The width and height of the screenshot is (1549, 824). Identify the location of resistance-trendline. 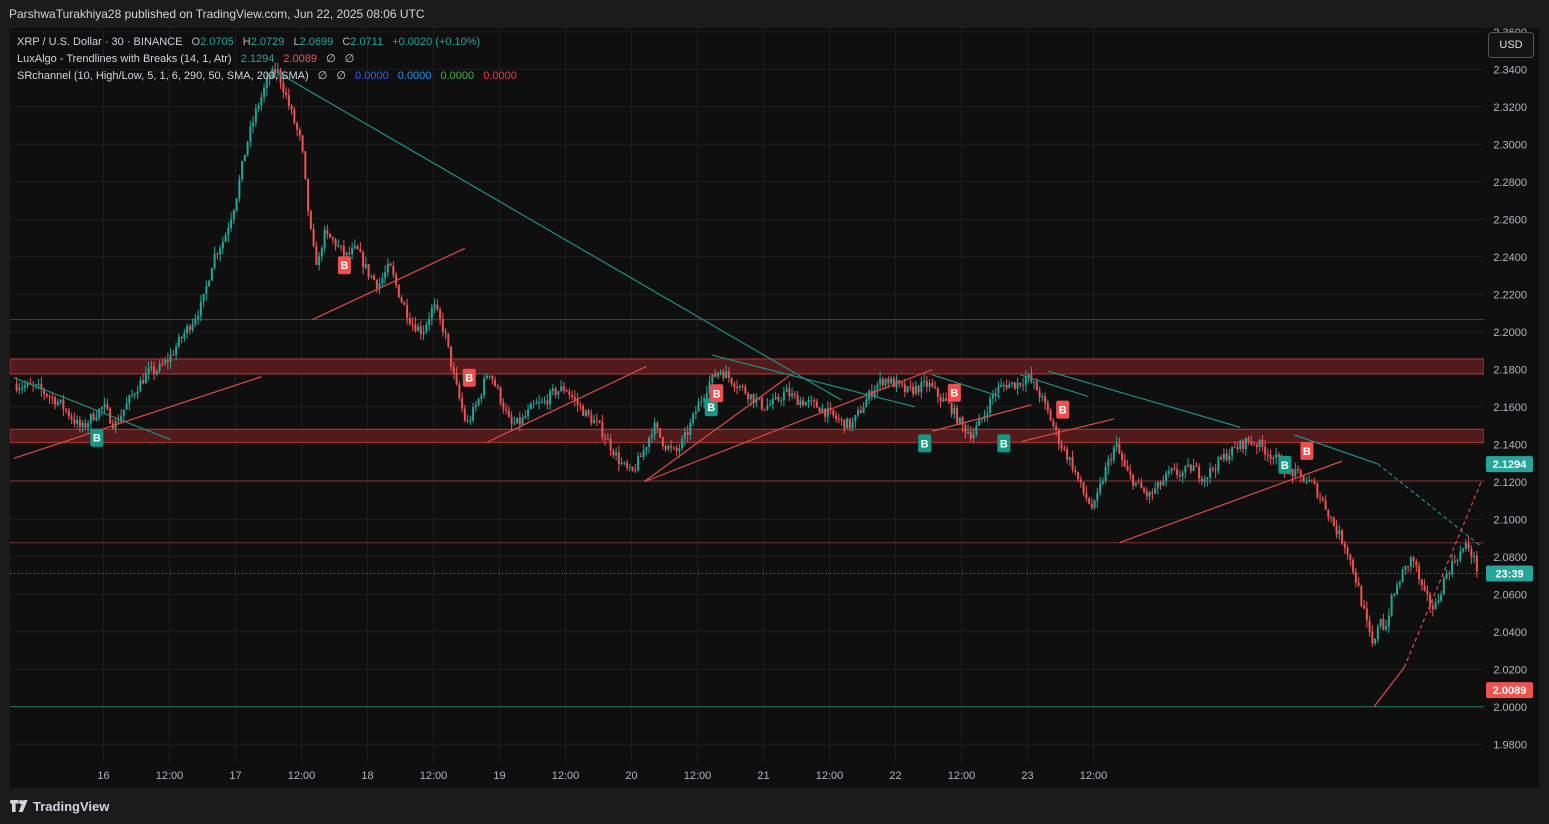
(1429, 505).